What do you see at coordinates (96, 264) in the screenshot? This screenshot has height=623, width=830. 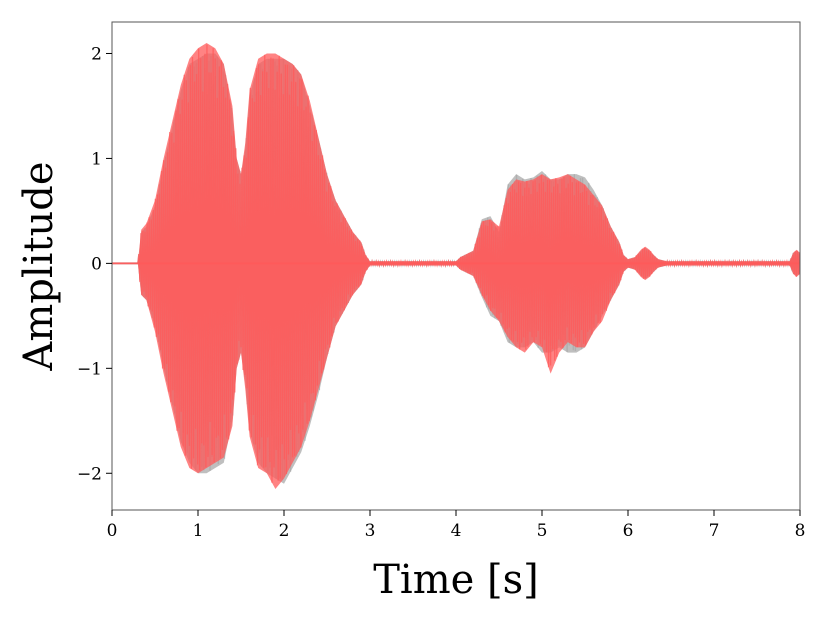 I see `y-tick-label: 0` at bounding box center [96, 264].